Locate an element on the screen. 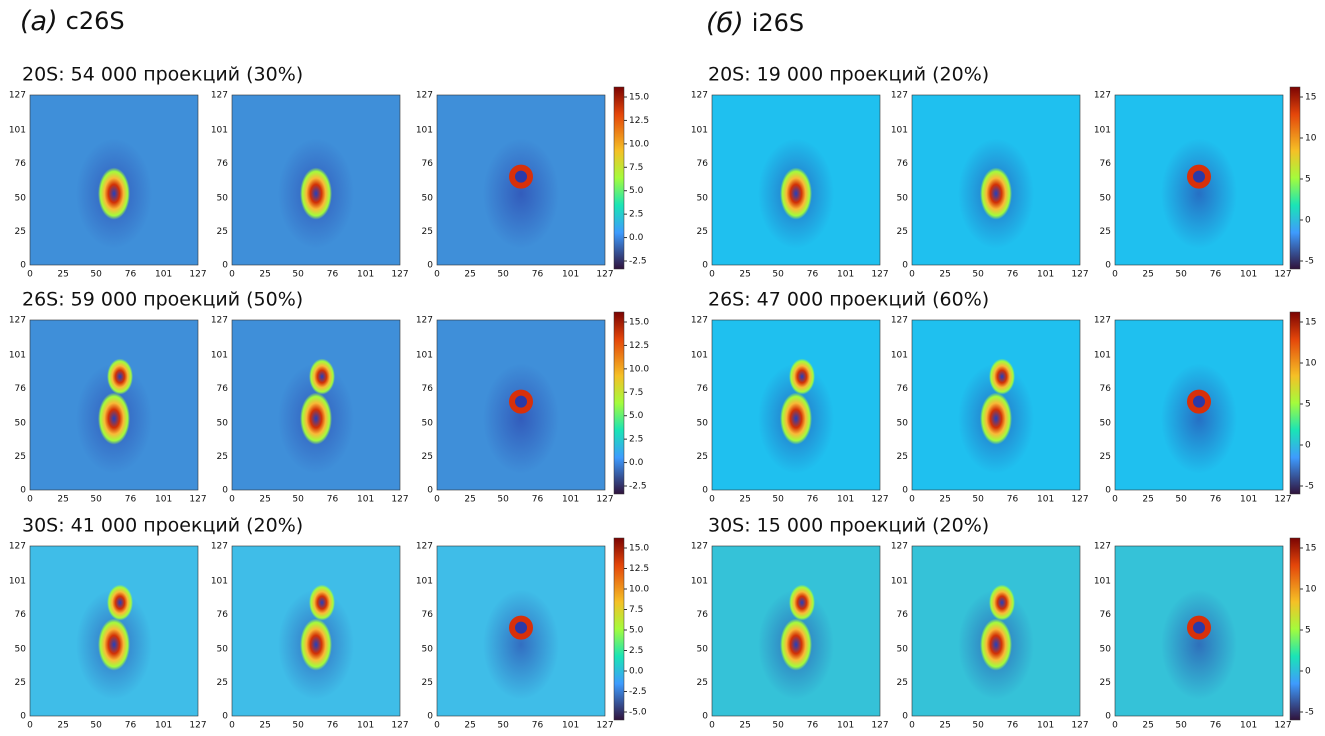 The width and height of the screenshot is (1325, 736). colorbar-label: 2.5 is located at coordinates (636, 440).